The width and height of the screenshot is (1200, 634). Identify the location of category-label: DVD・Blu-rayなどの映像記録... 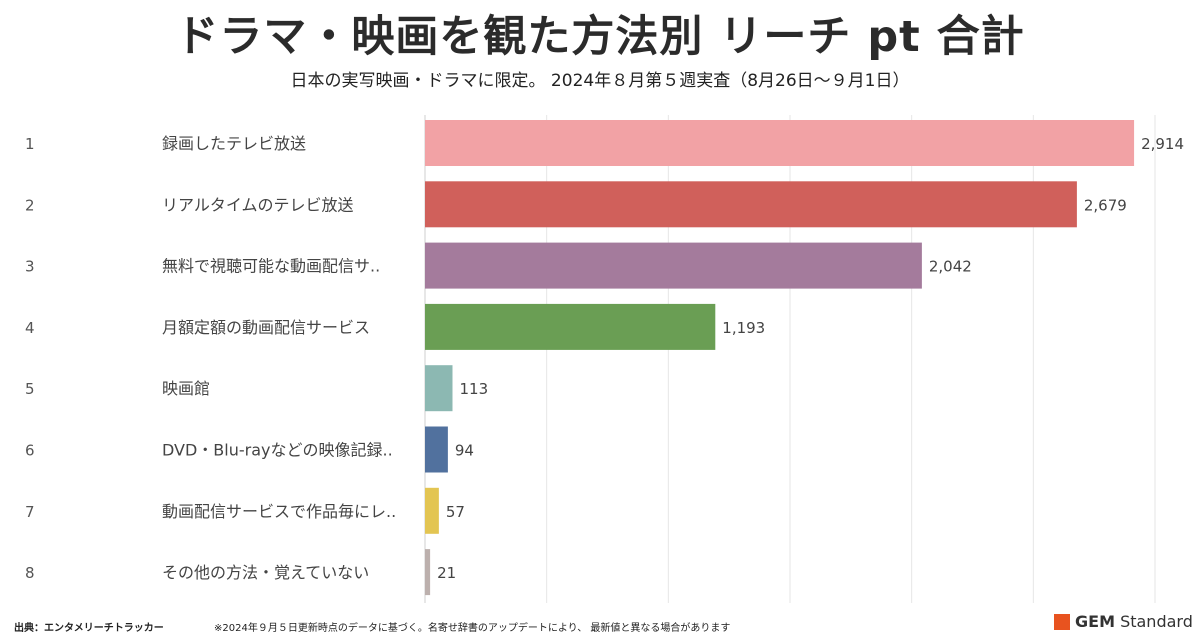
(277, 450).